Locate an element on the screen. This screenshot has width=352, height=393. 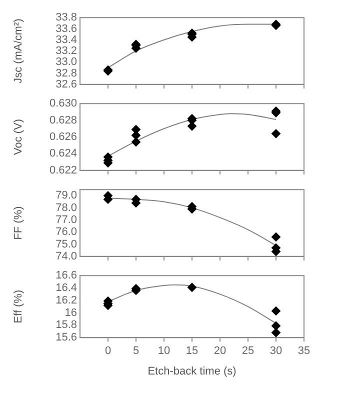
y-tick-label: 33.4 is located at coordinates (66, 40).